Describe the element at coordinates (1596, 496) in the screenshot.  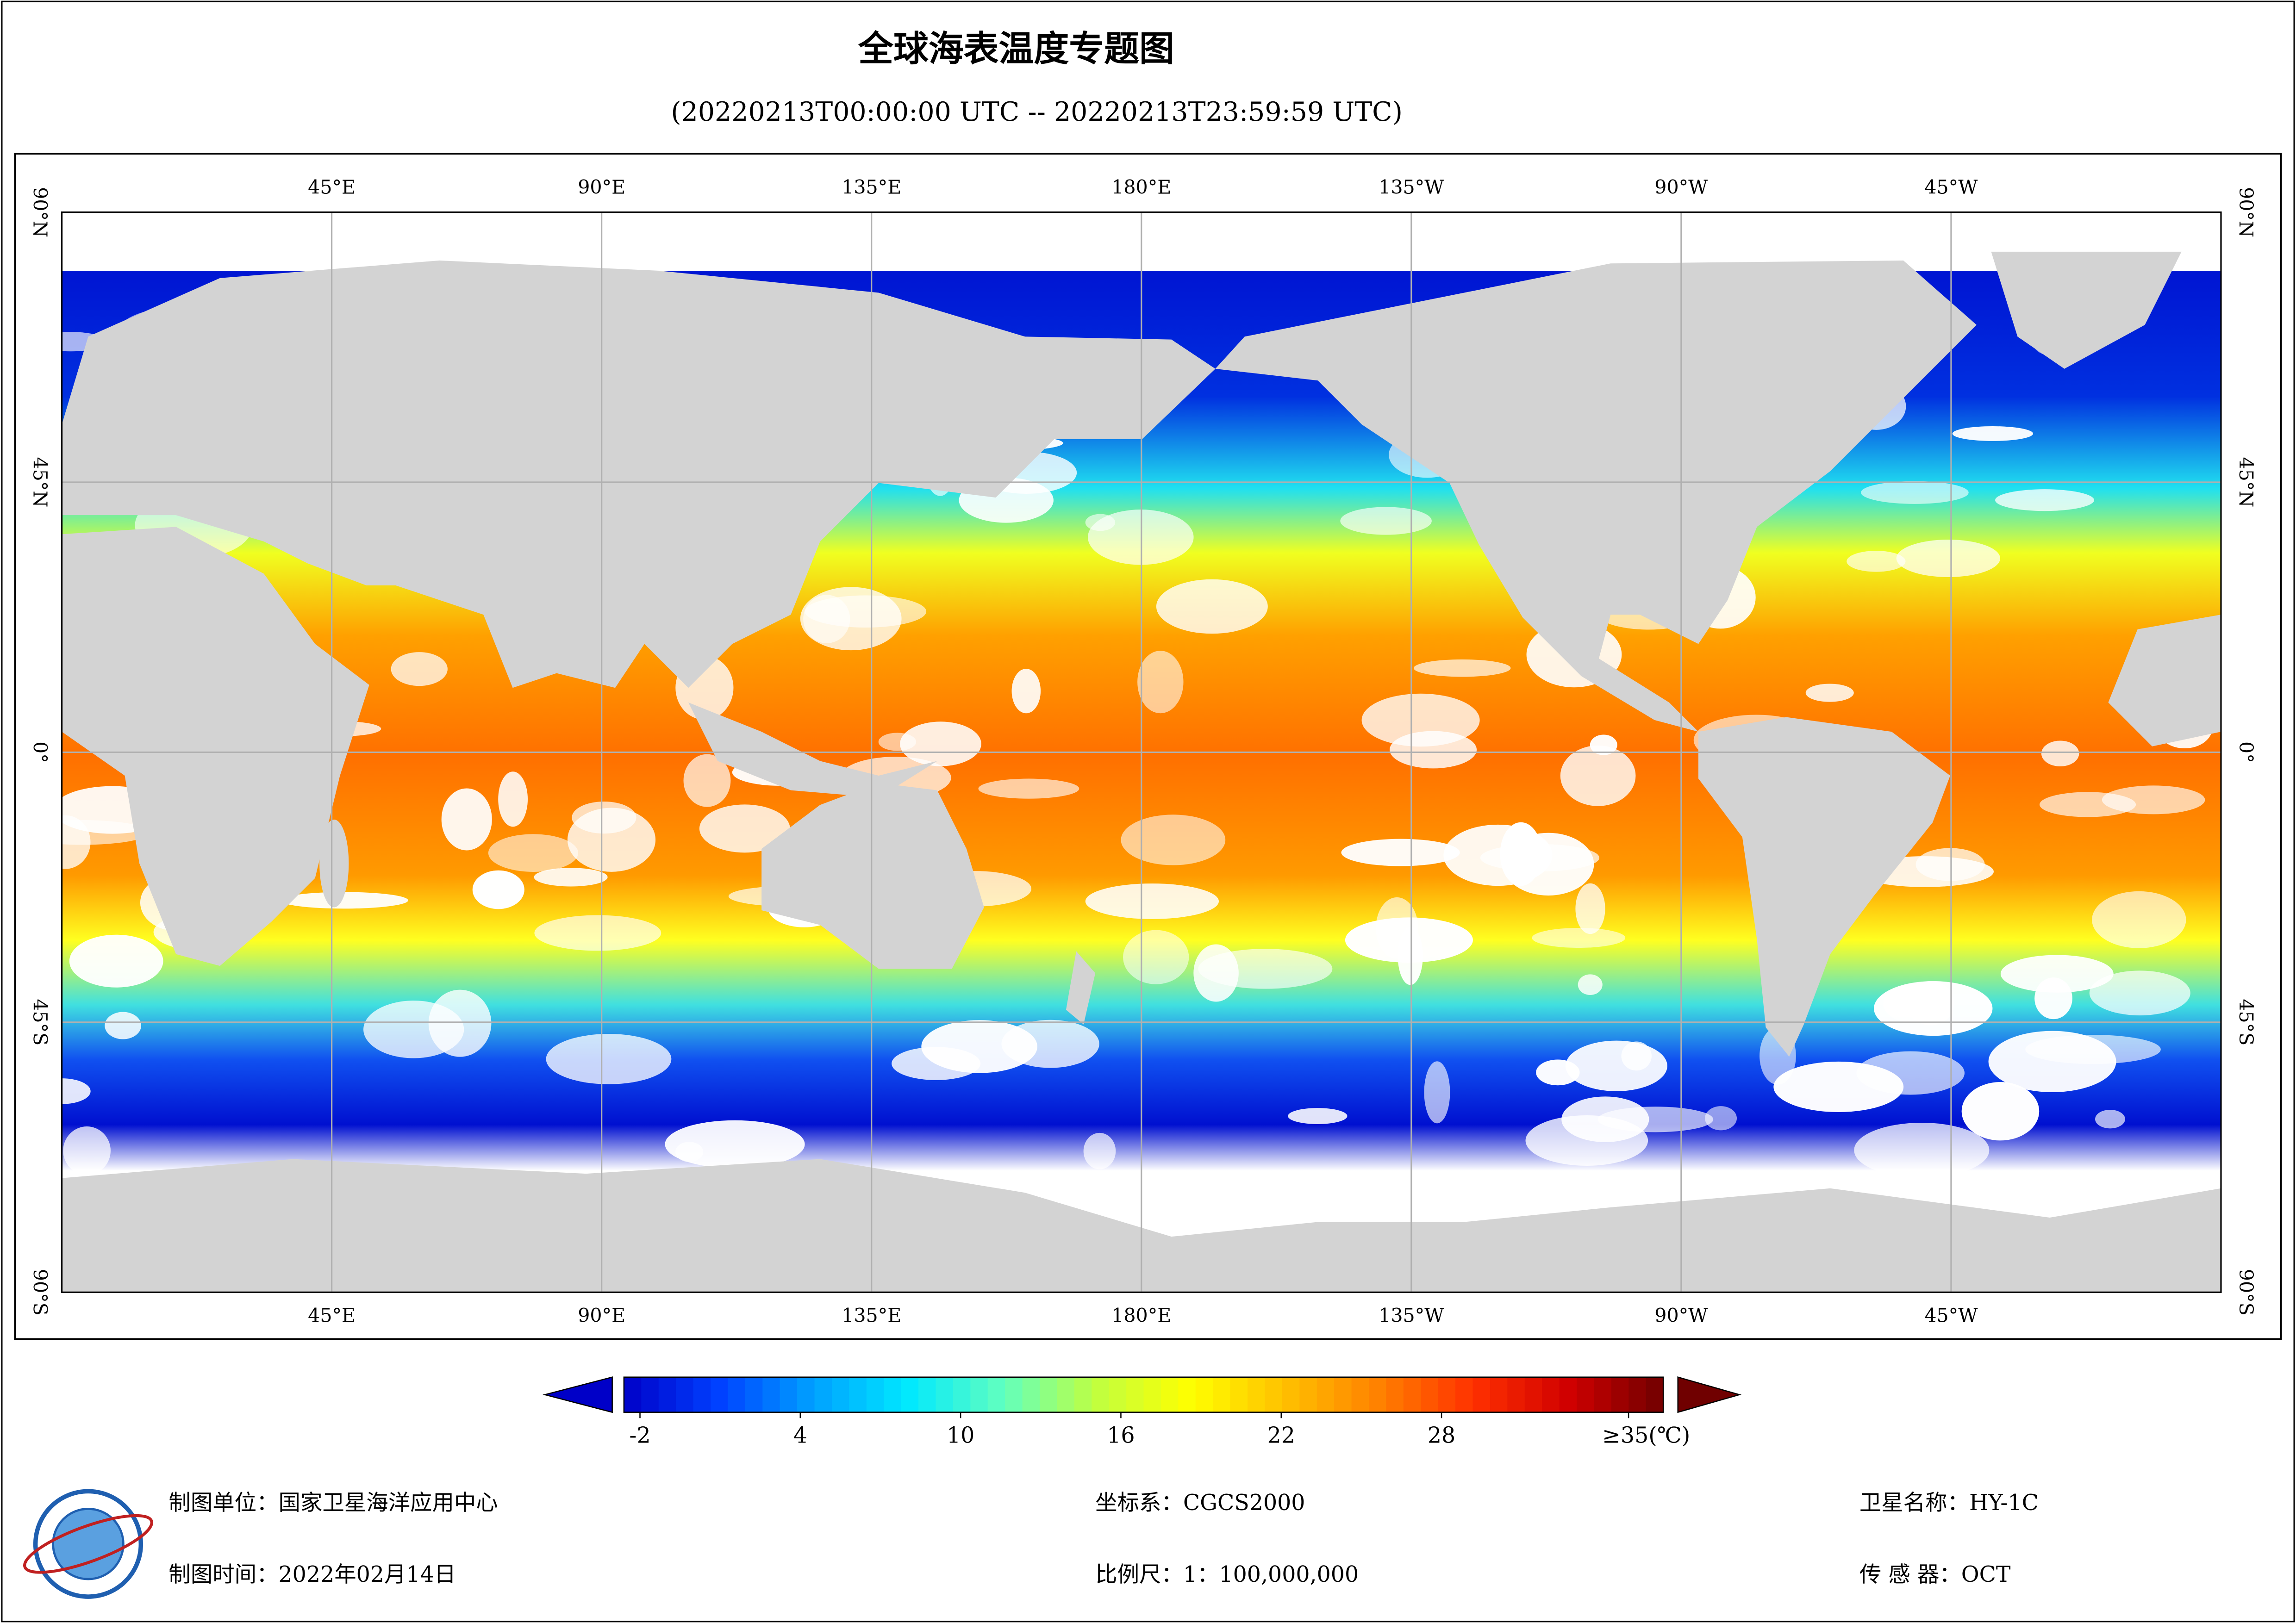
I see `north-america` at that location.